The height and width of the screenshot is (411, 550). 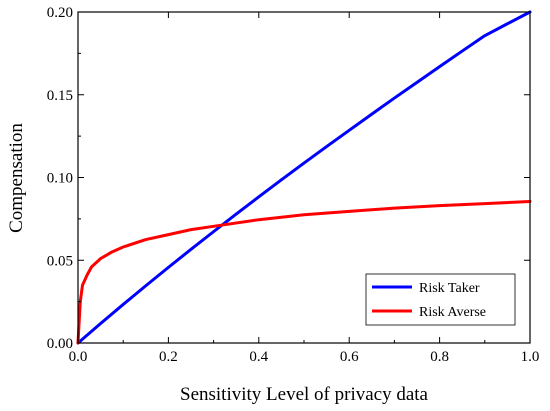 I want to click on y-tick-label: 0.15, so click(x=60, y=96).